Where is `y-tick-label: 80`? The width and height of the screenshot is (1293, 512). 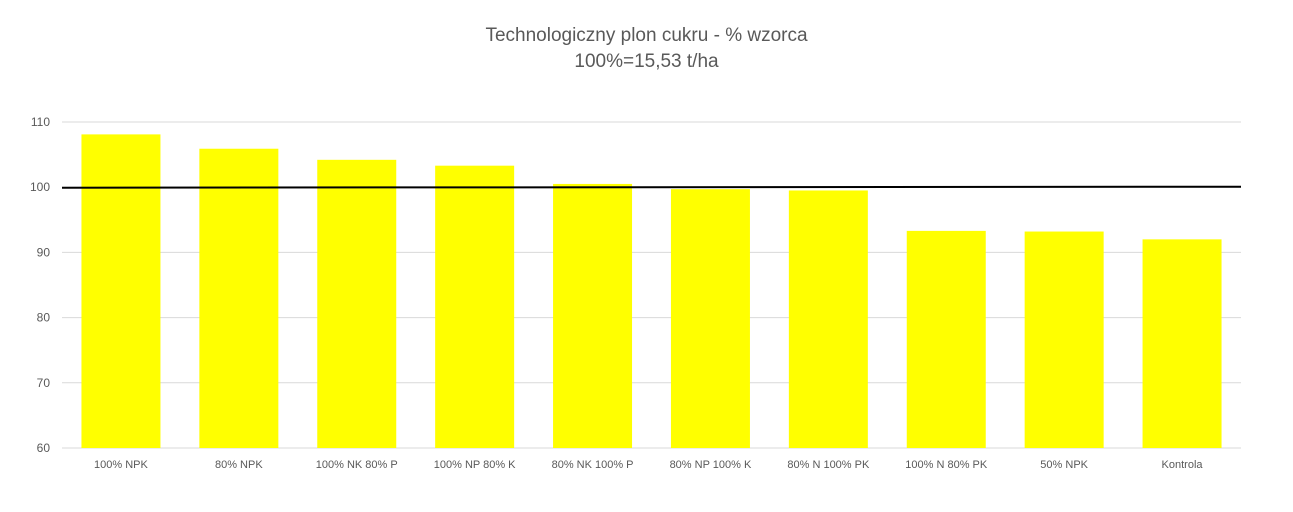
y-tick-label: 80 is located at coordinates (44, 318).